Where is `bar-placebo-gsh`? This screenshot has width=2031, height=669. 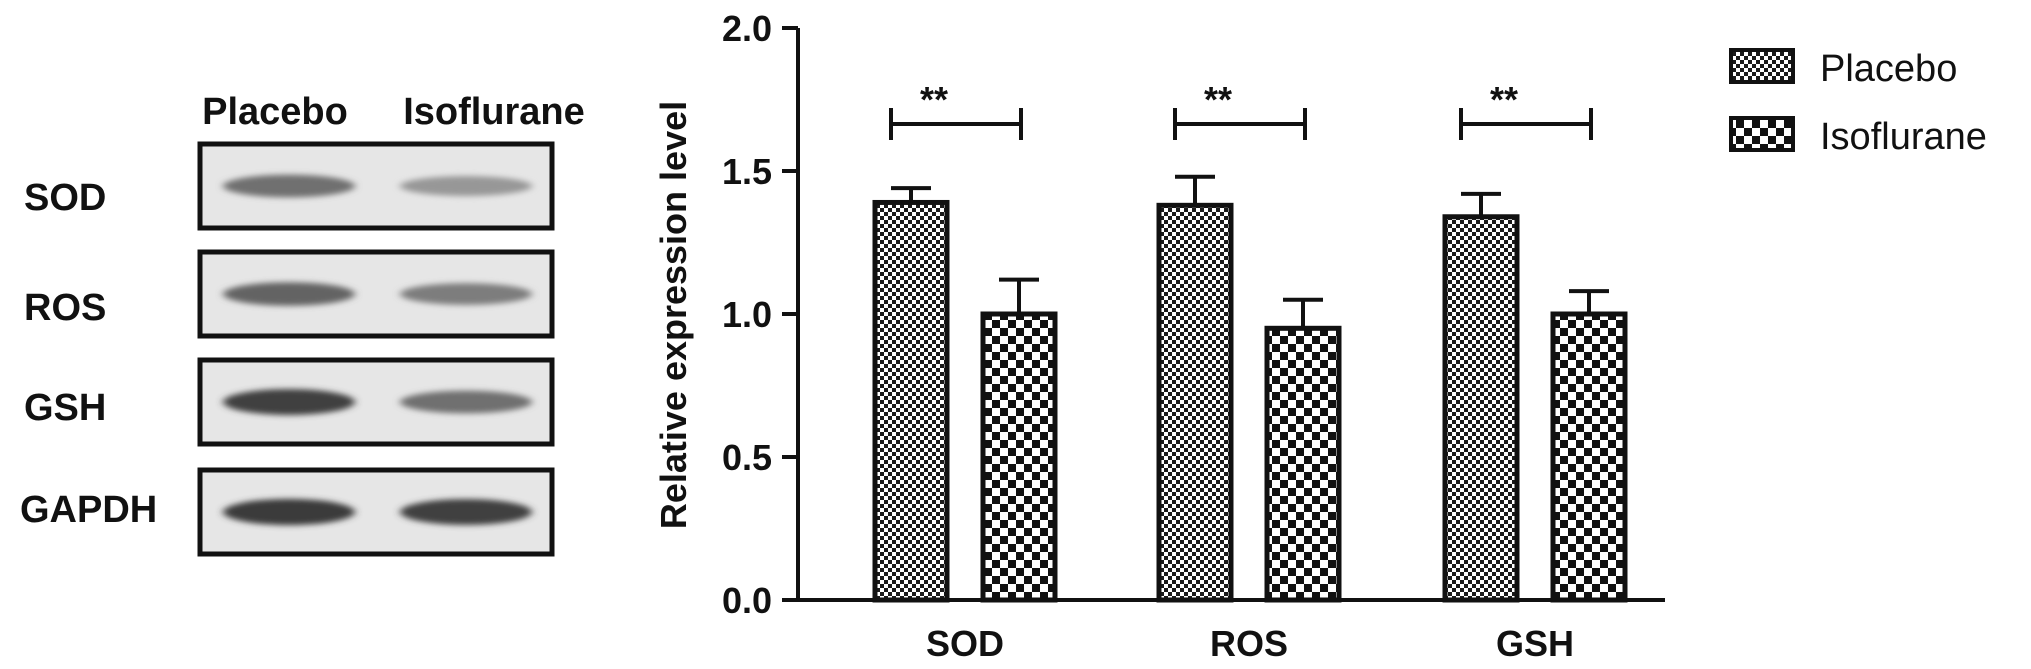 bar-placebo-gsh is located at coordinates (1481, 397).